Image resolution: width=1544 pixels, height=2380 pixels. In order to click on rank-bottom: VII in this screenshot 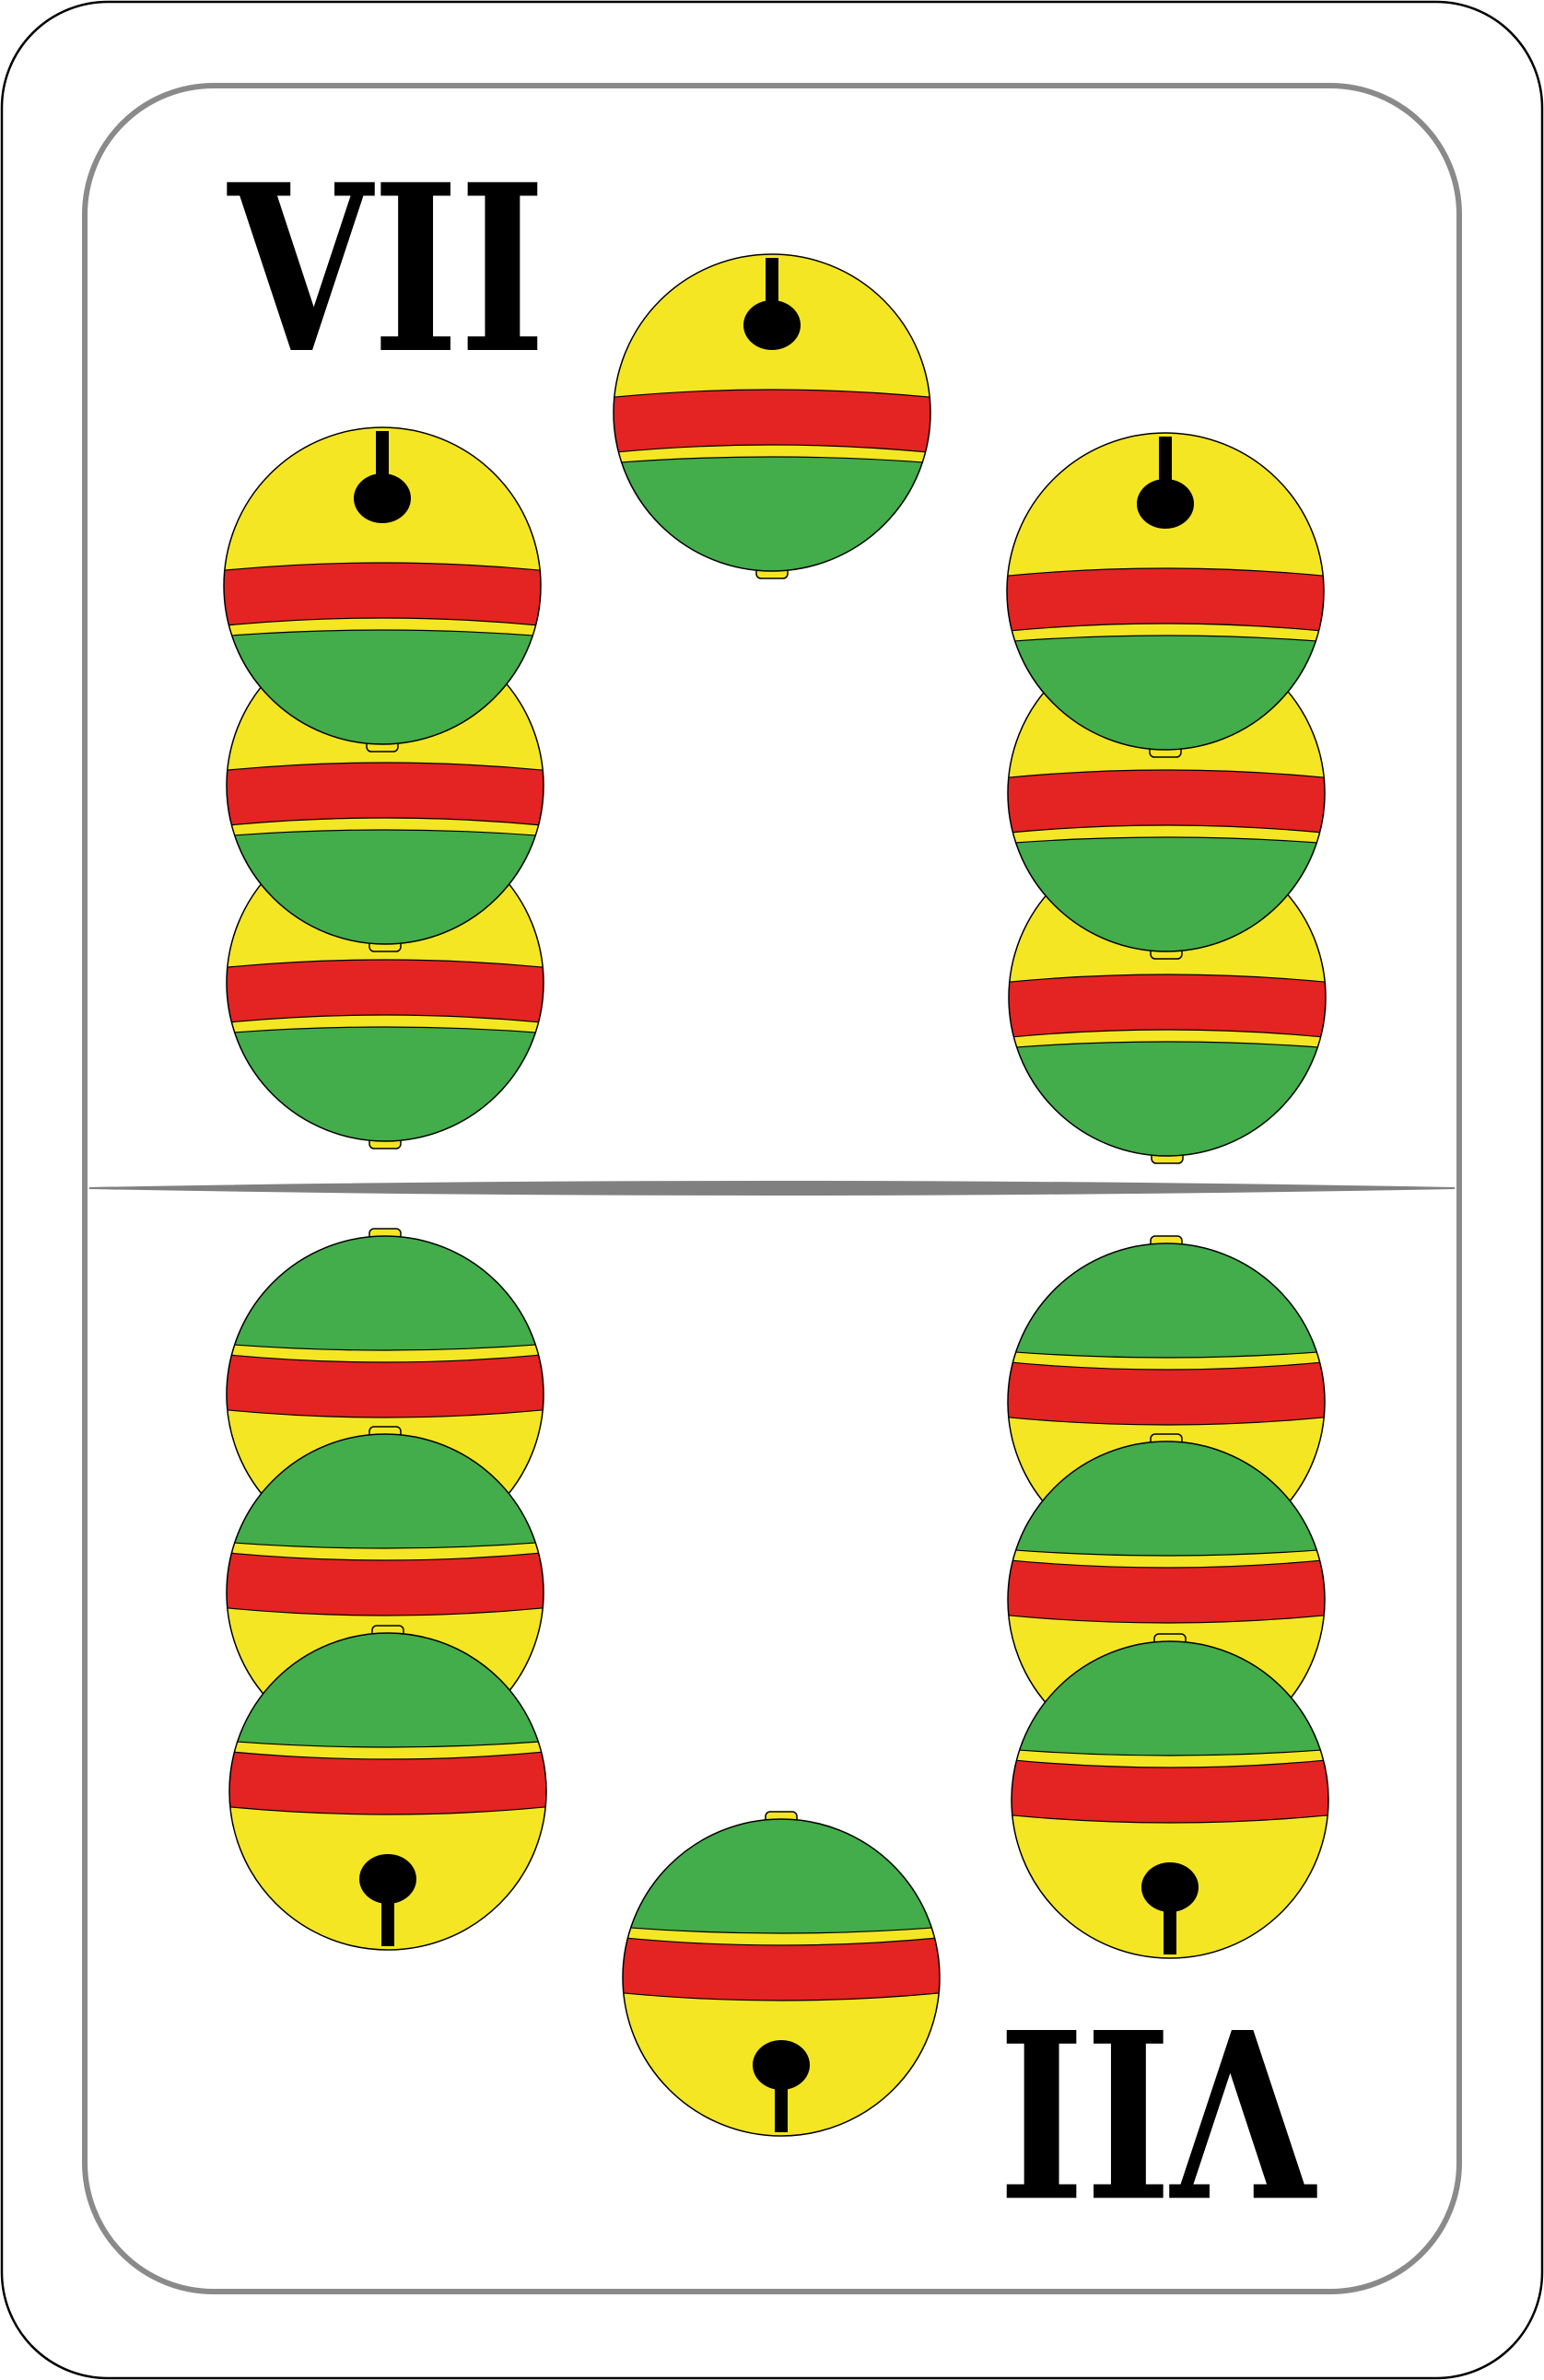, I will do `click(1159, 2111)`.